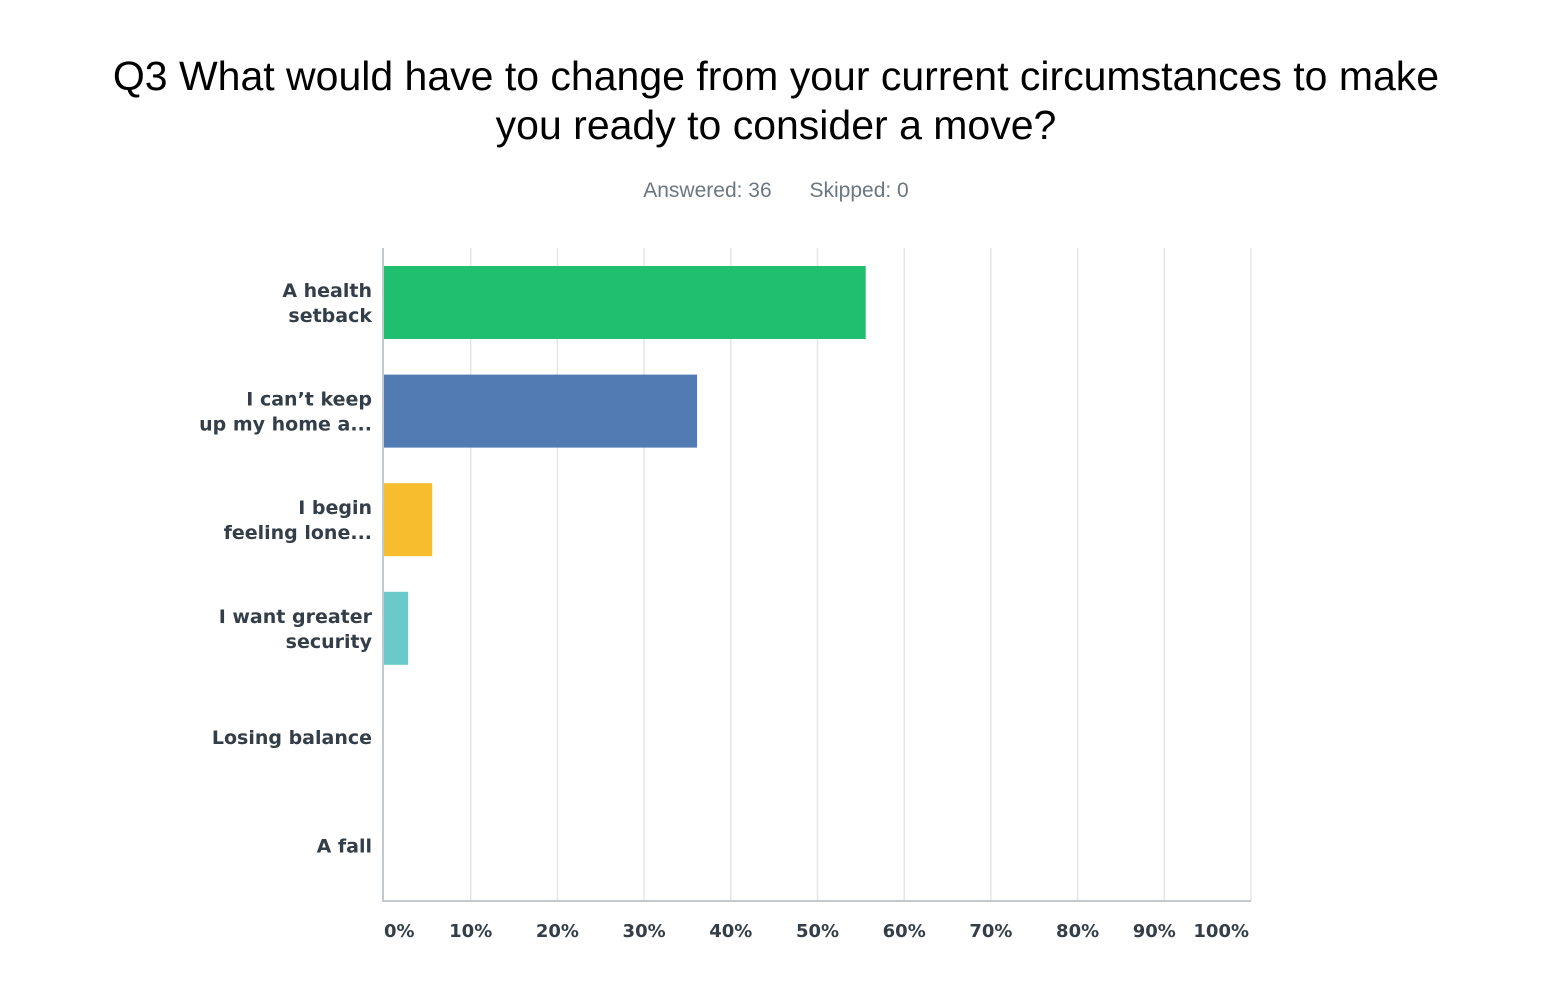  I want to click on category-label: Losing balance, so click(292, 738).